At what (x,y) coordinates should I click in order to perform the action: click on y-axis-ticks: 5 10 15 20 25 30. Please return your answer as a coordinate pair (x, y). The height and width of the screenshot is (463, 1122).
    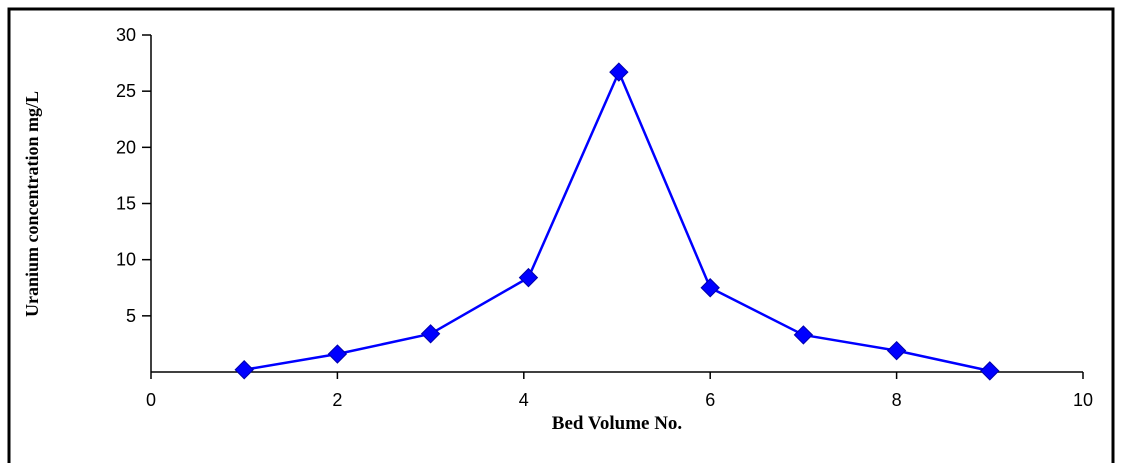
    Looking at the image, I should click on (133, 175).